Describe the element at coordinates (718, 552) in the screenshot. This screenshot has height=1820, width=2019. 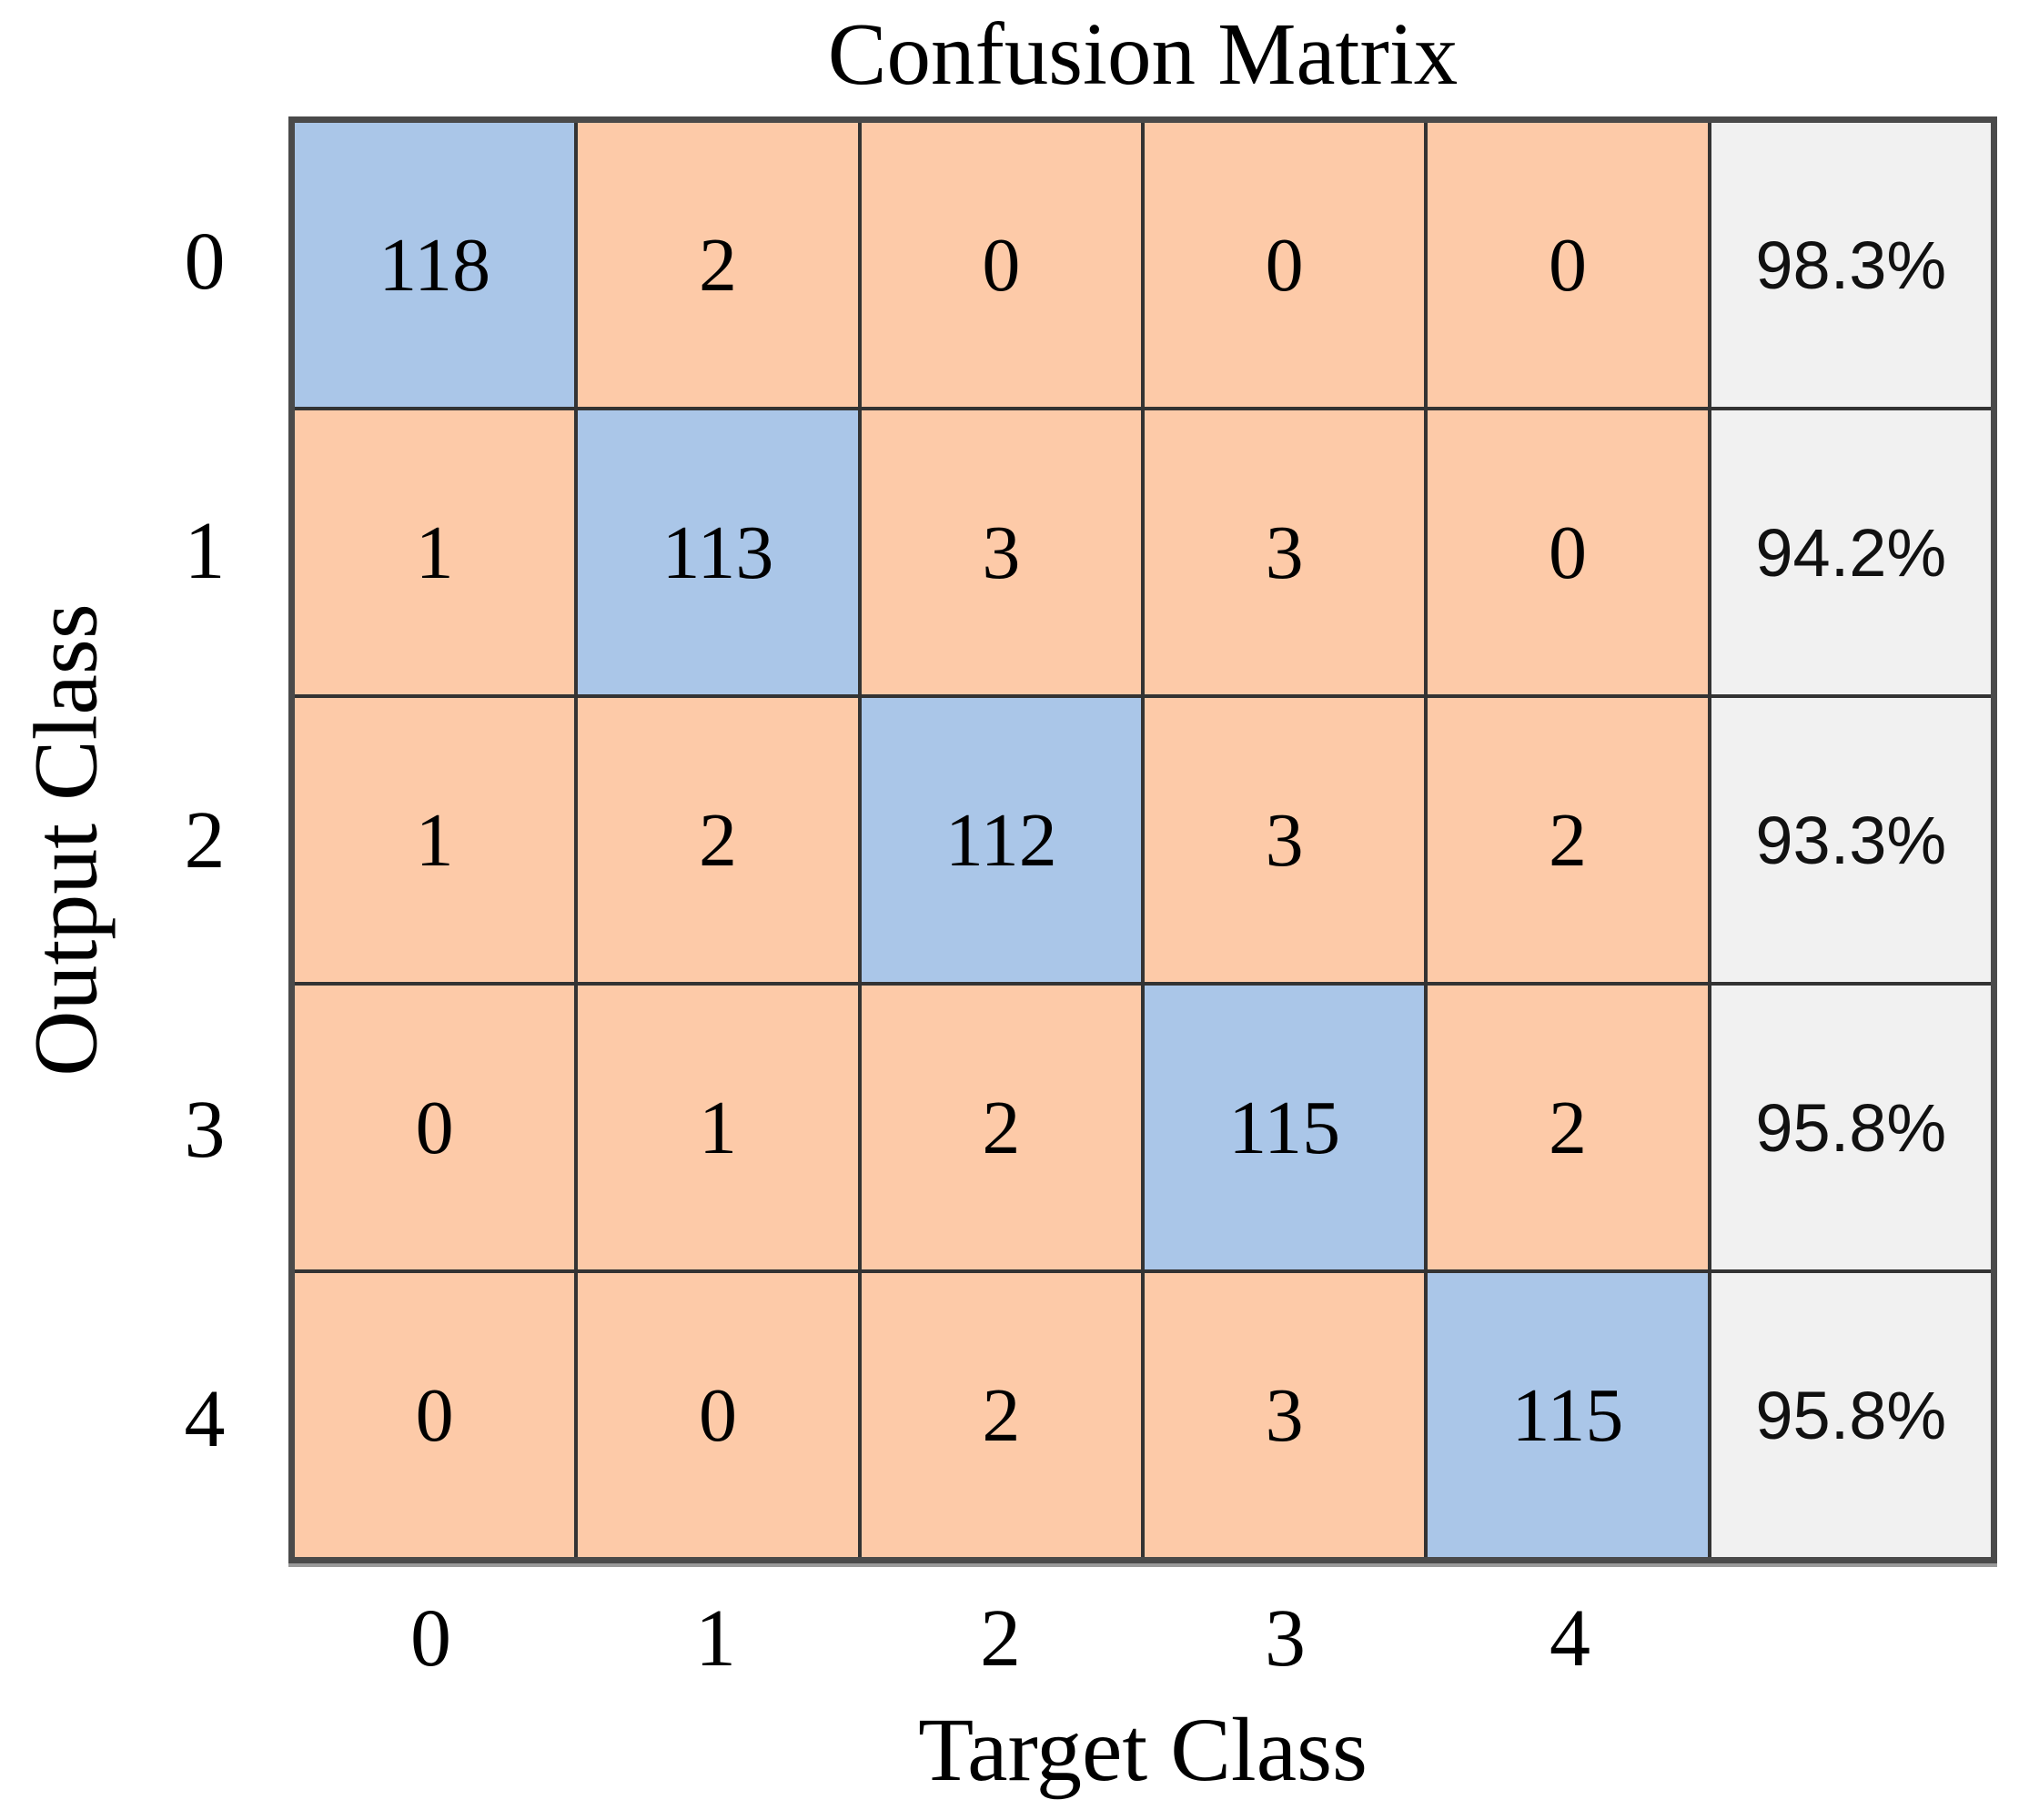
I see `matrix-cell: 113` at that location.